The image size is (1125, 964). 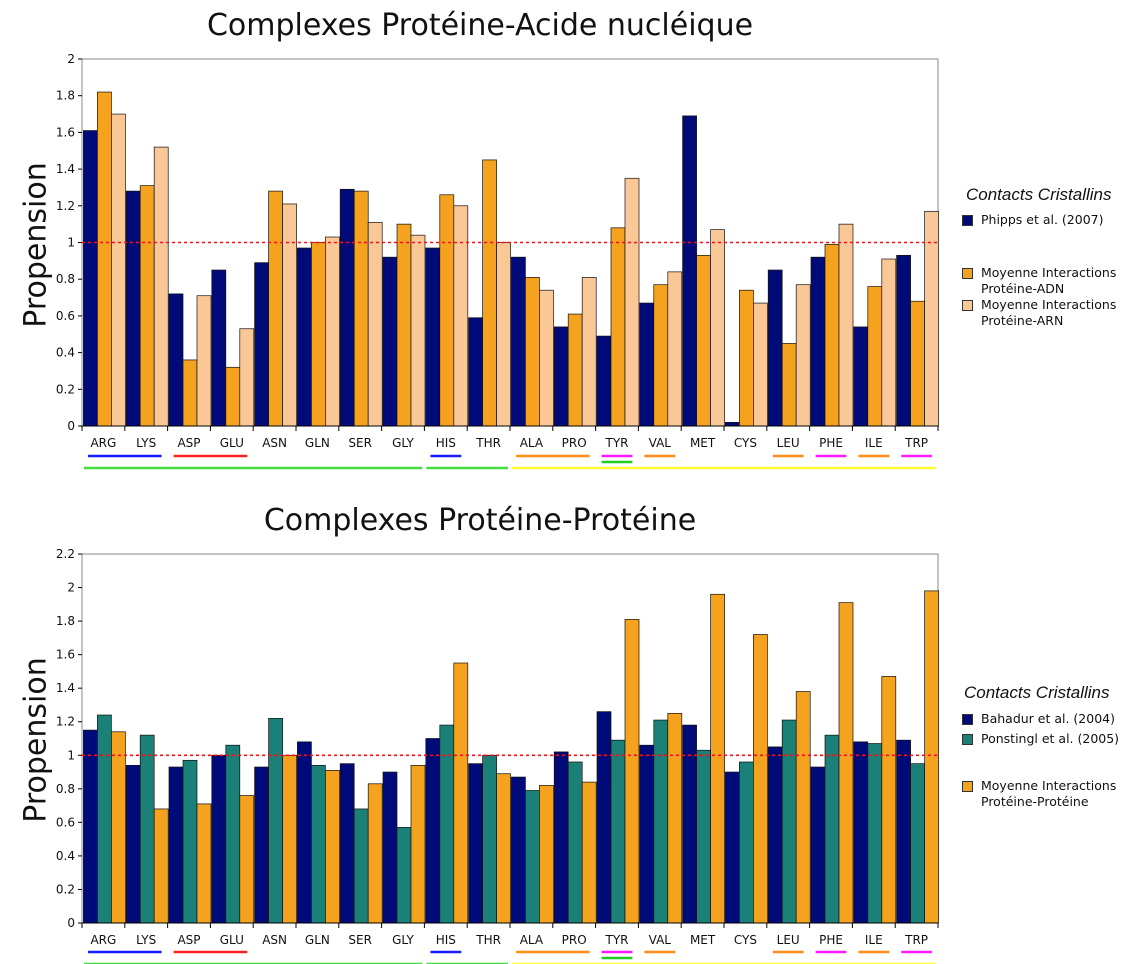 What do you see at coordinates (874, 940) in the screenshot?
I see `chart-2-x-tick-label-ile: ILE` at bounding box center [874, 940].